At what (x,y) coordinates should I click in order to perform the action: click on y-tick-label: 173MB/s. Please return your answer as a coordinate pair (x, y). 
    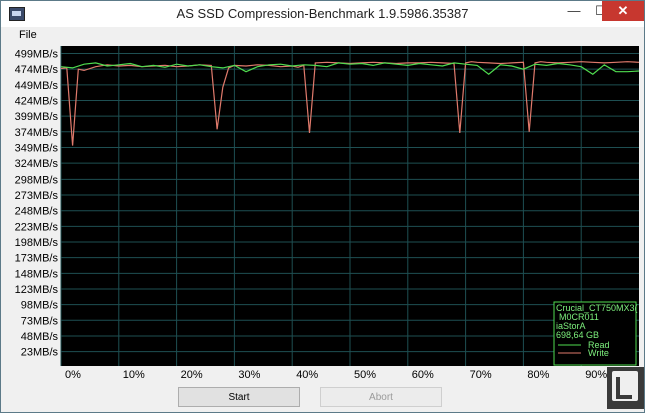
    Looking at the image, I should click on (36, 259).